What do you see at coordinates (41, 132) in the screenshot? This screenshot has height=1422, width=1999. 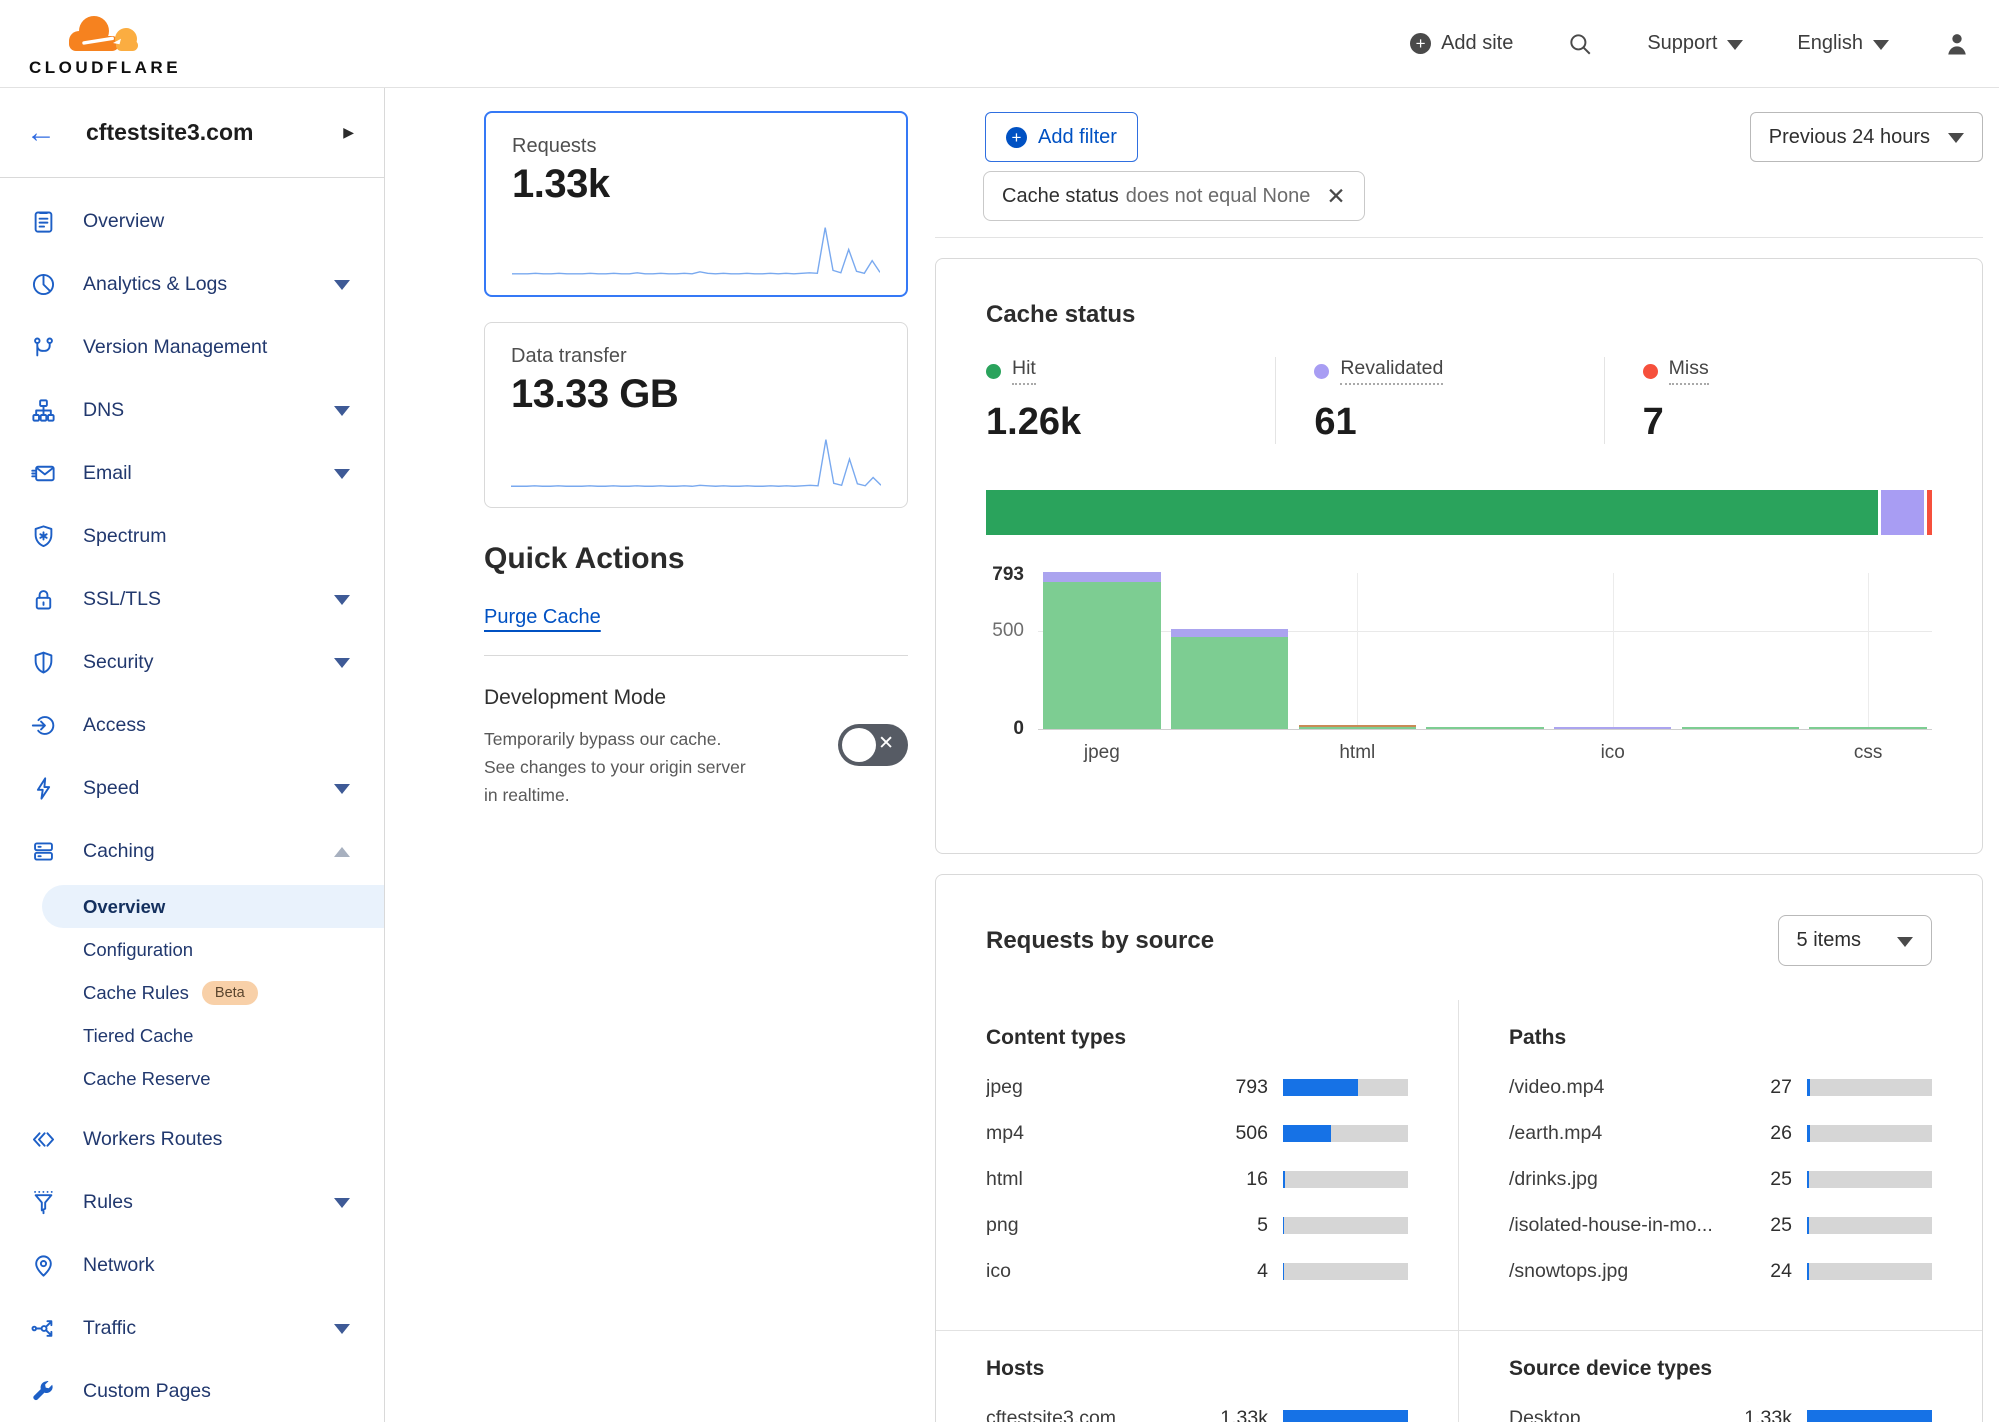 I see `back-arrow-icon: ←` at bounding box center [41, 132].